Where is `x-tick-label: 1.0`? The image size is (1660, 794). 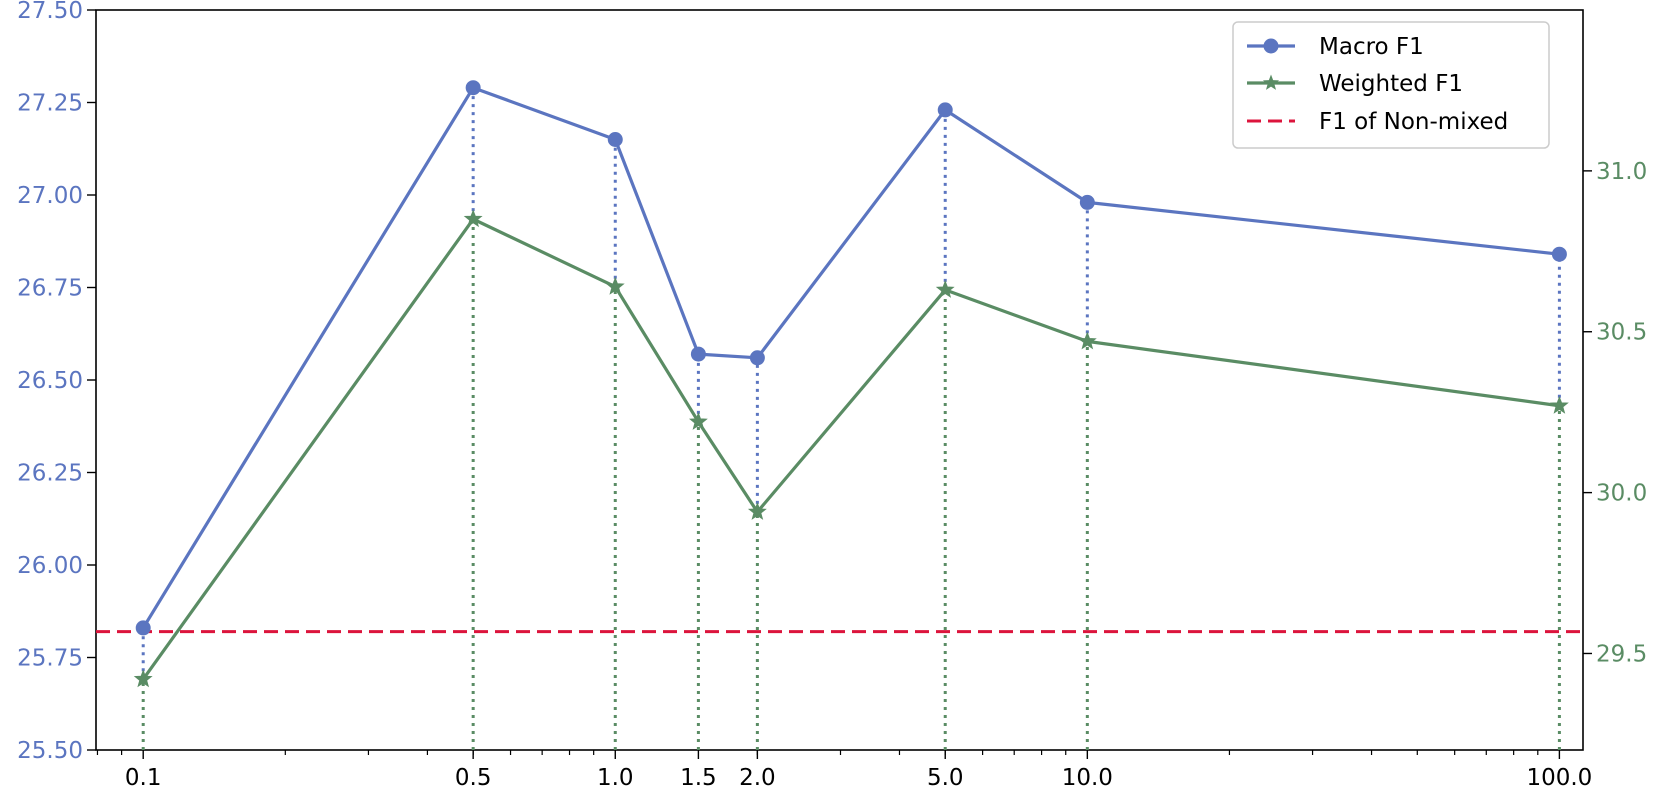
x-tick-label: 1.0 is located at coordinates (615, 778).